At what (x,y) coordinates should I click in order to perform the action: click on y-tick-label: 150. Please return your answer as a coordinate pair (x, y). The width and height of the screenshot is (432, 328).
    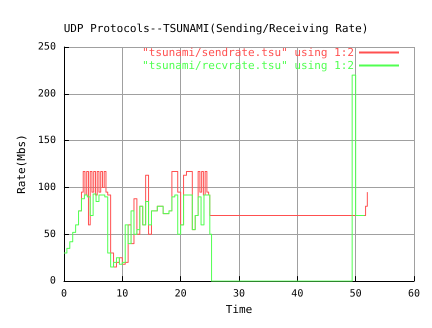
    Looking at the image, I should click on (47, 140).